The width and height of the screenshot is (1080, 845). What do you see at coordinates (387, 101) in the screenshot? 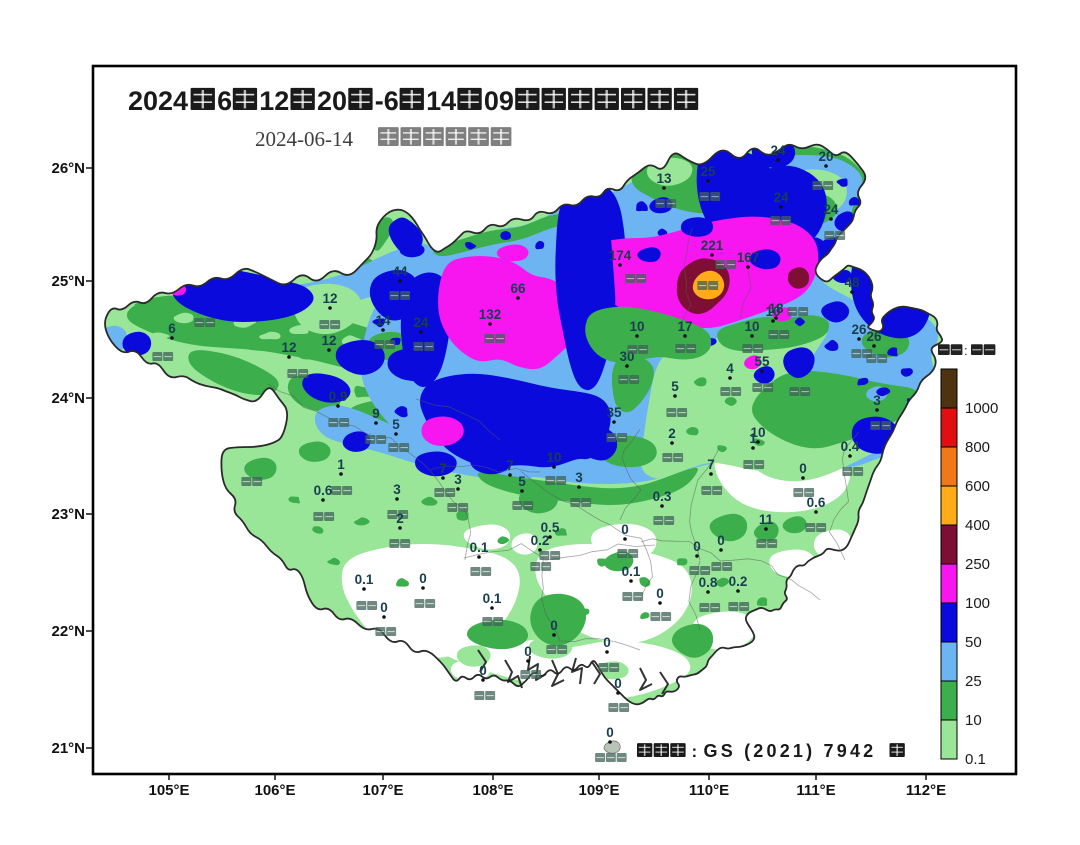
I see `svg-text: -6` at bounding box center [387, 101].